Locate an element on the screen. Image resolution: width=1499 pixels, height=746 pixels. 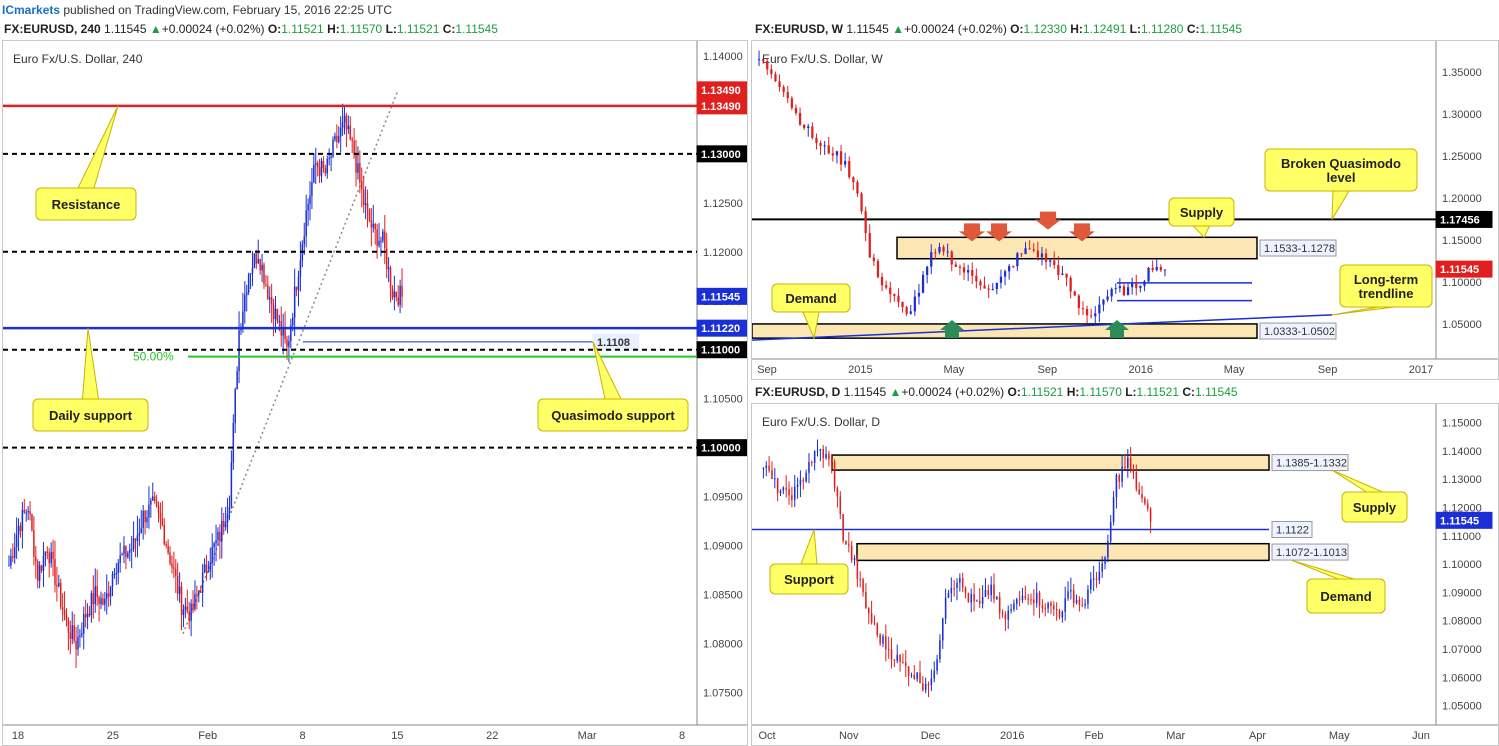
weekly-title: Euro Fx/U.S. Dollar, W is located at coordinates (822, 59).